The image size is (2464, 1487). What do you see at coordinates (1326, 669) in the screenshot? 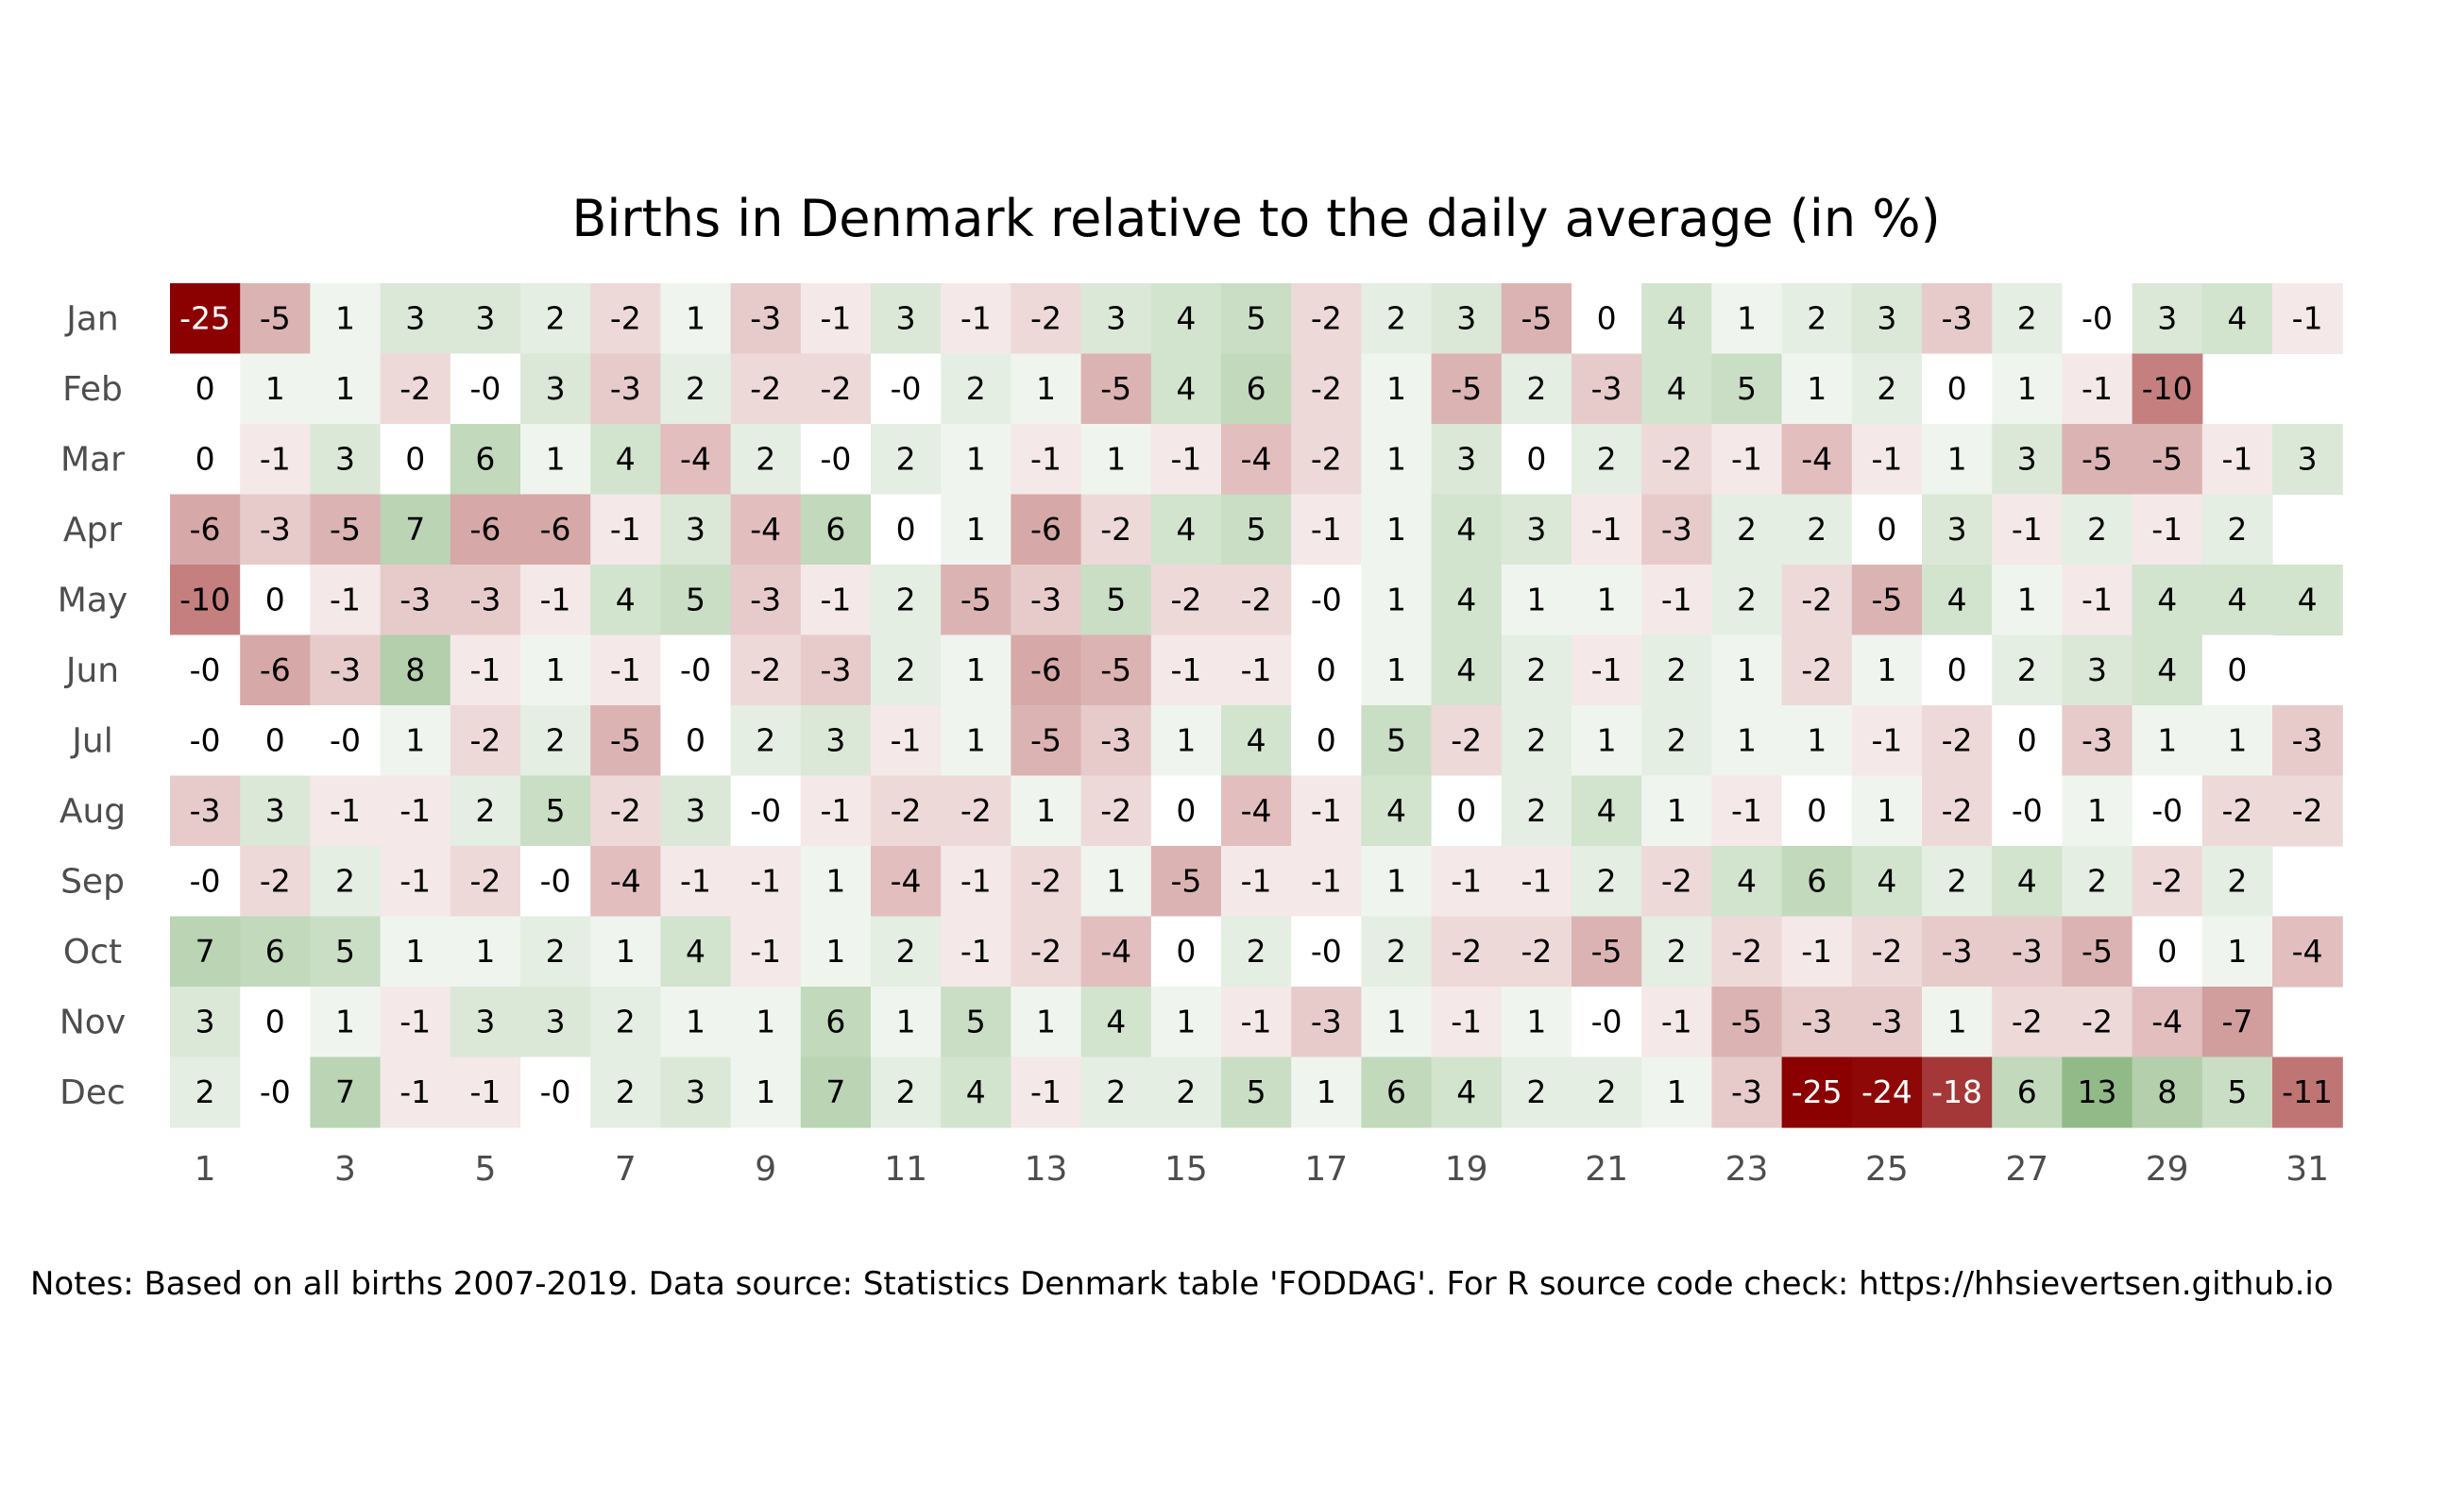
I see `cell-value-jun-17: 0` at bounding box center [1326, 669].